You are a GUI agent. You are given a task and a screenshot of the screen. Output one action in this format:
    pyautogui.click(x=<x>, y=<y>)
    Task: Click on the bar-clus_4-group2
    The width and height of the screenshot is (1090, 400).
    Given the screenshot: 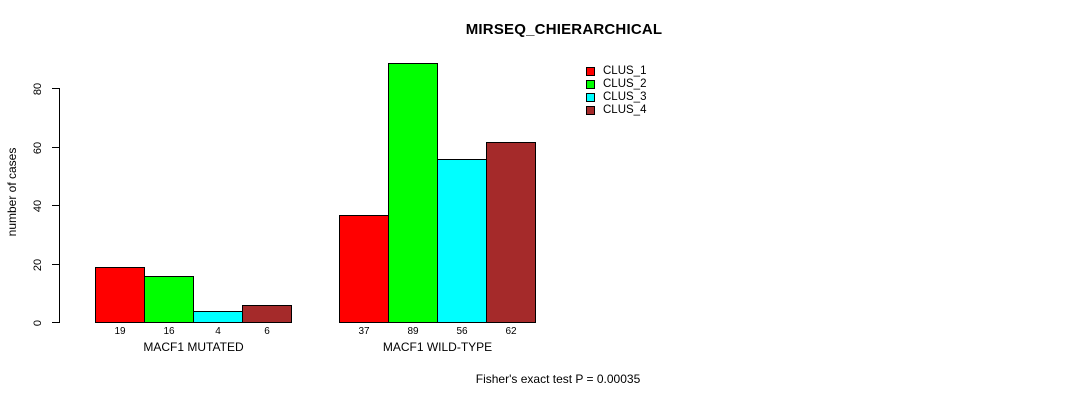 What is the action you would take?
    pyautogui.click(x=511, y=232)
    